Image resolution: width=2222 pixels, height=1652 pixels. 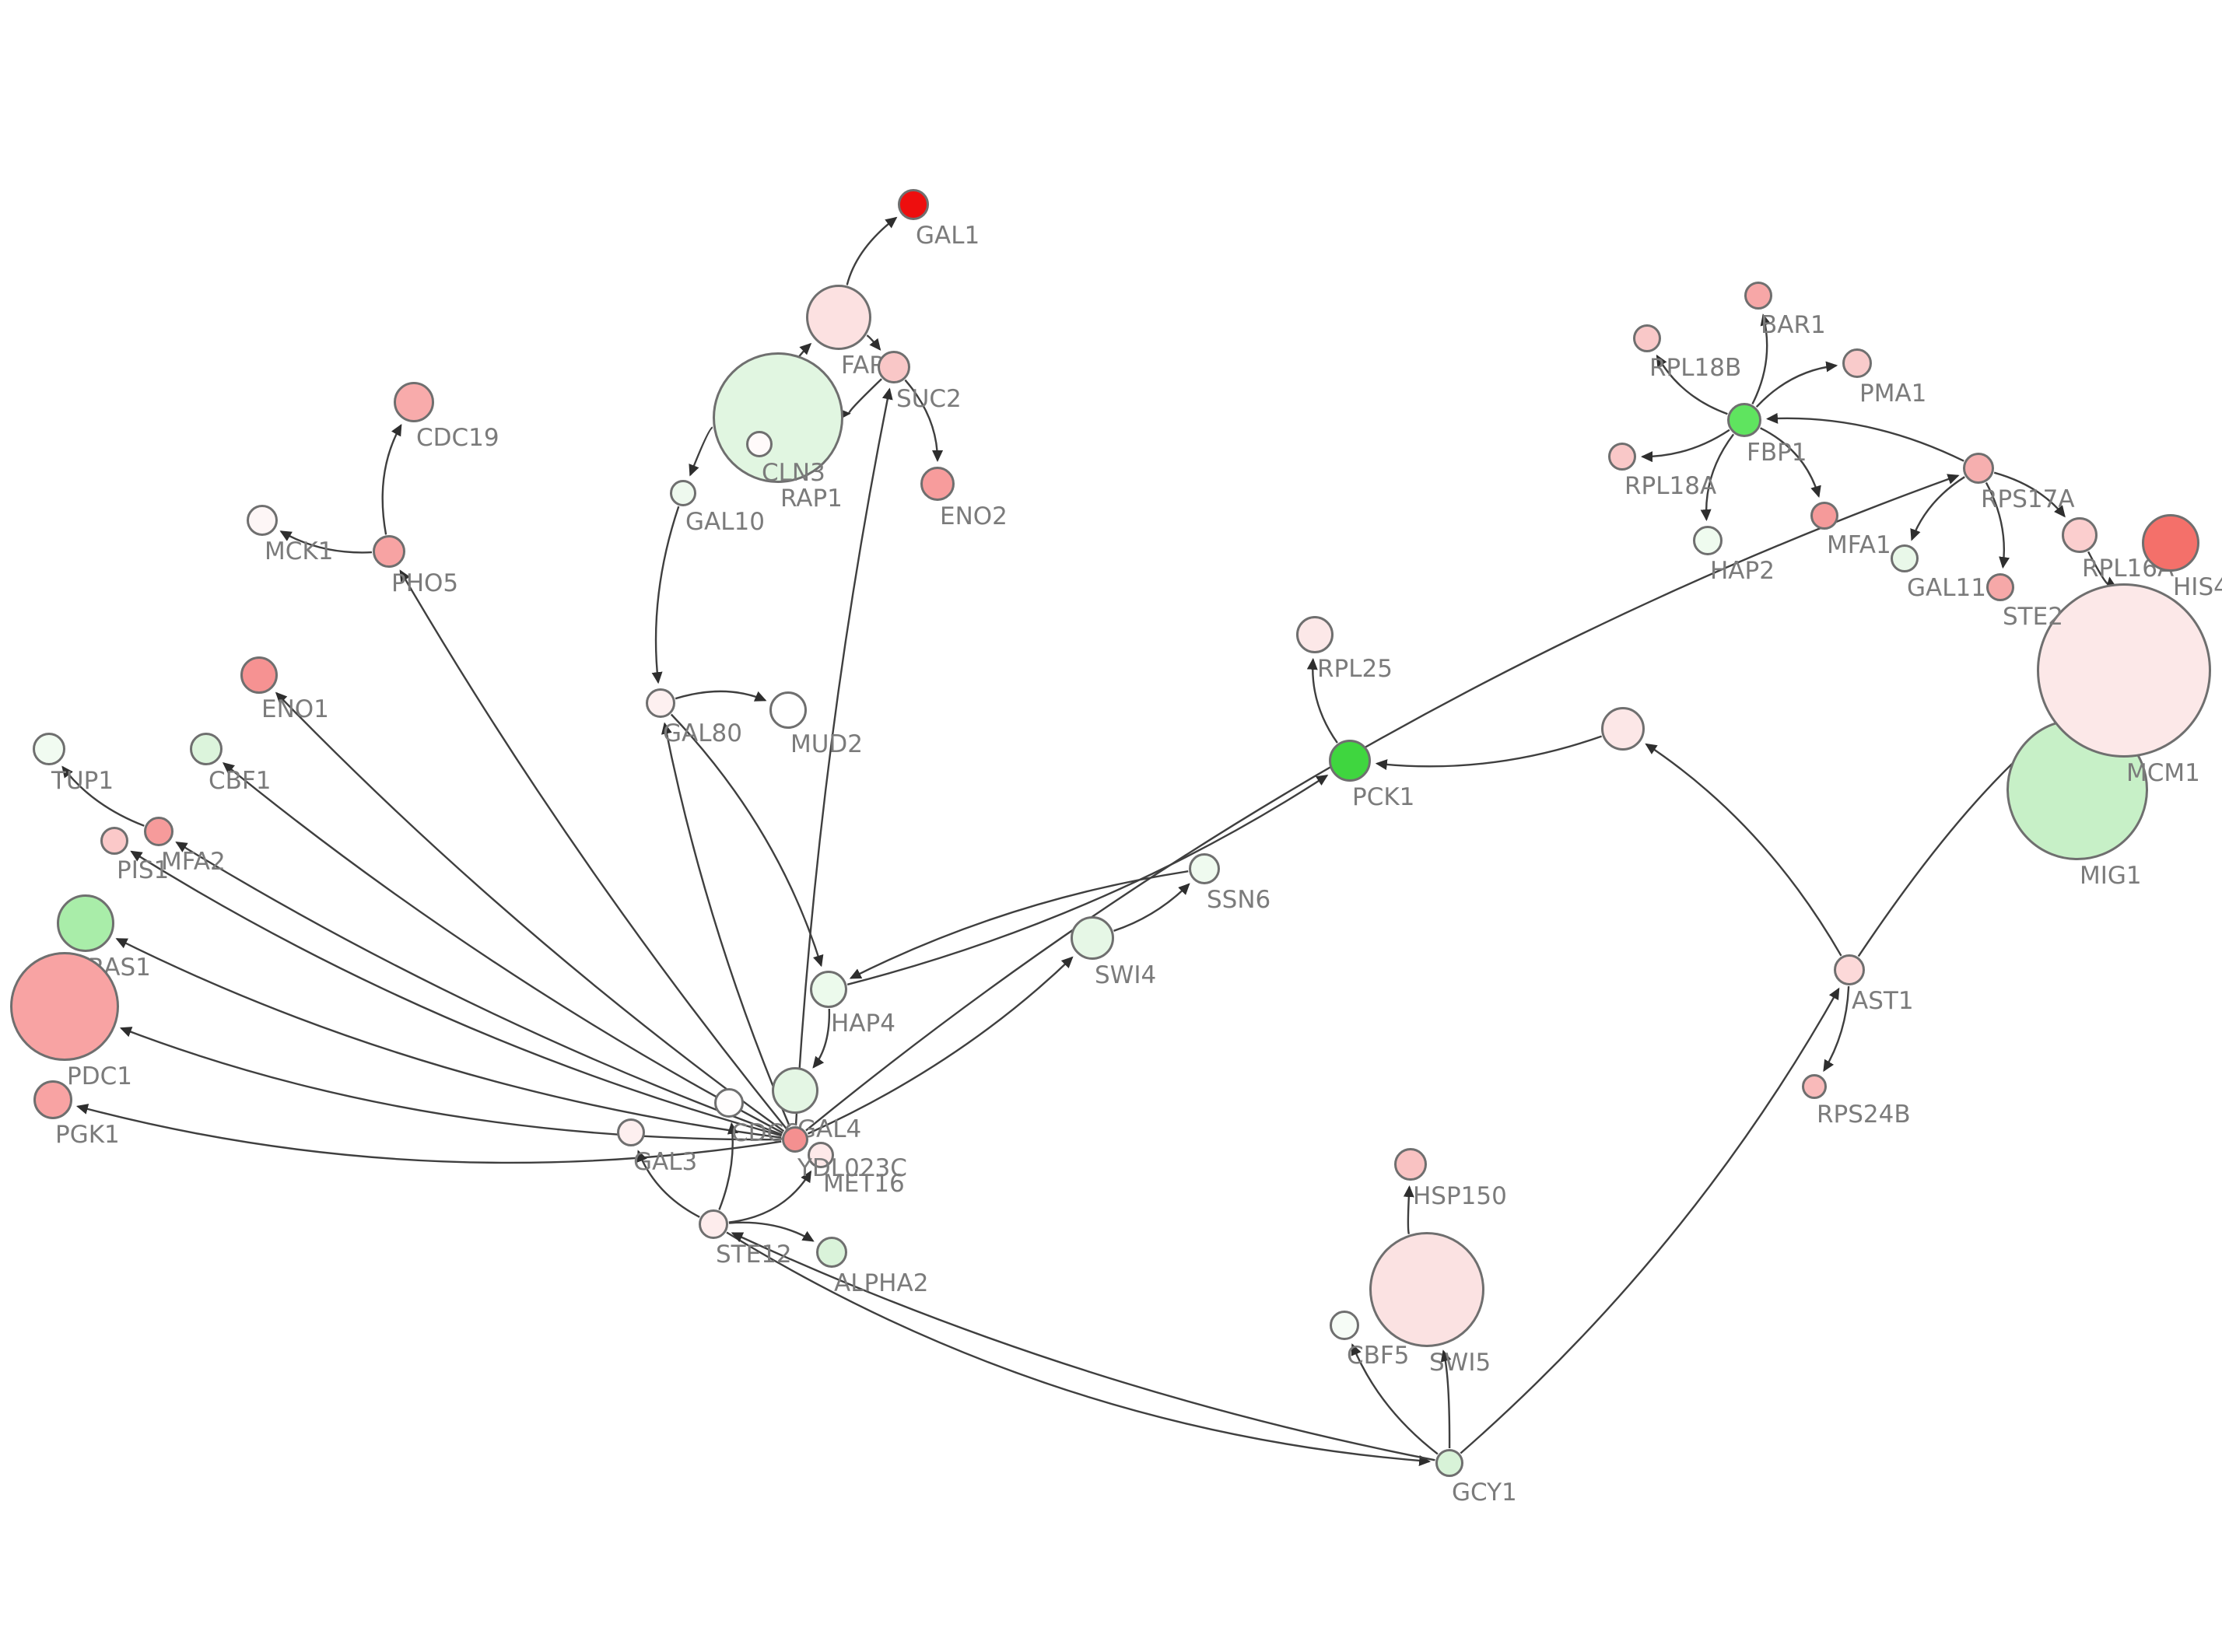 What do you see at coordinates (788, 710) in the screenshot?
I see `node-MUD2` at bounding box center [788, 710].